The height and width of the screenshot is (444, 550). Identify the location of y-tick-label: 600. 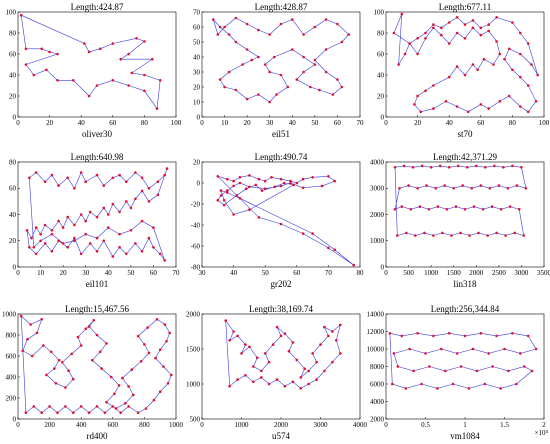
(11, 356).